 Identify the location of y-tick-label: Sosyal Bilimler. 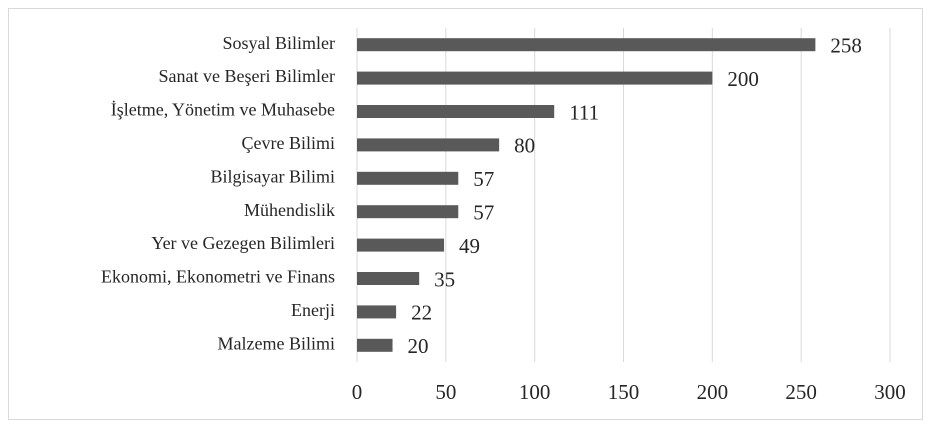
(279, 43).